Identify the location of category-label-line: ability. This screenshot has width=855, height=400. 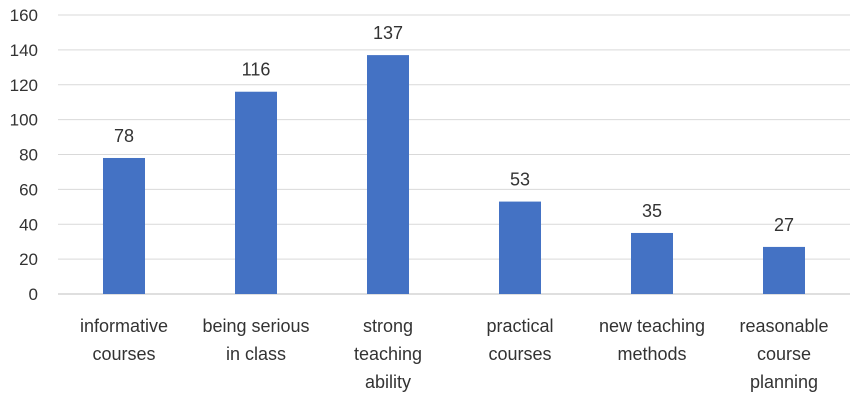
(388, 382).